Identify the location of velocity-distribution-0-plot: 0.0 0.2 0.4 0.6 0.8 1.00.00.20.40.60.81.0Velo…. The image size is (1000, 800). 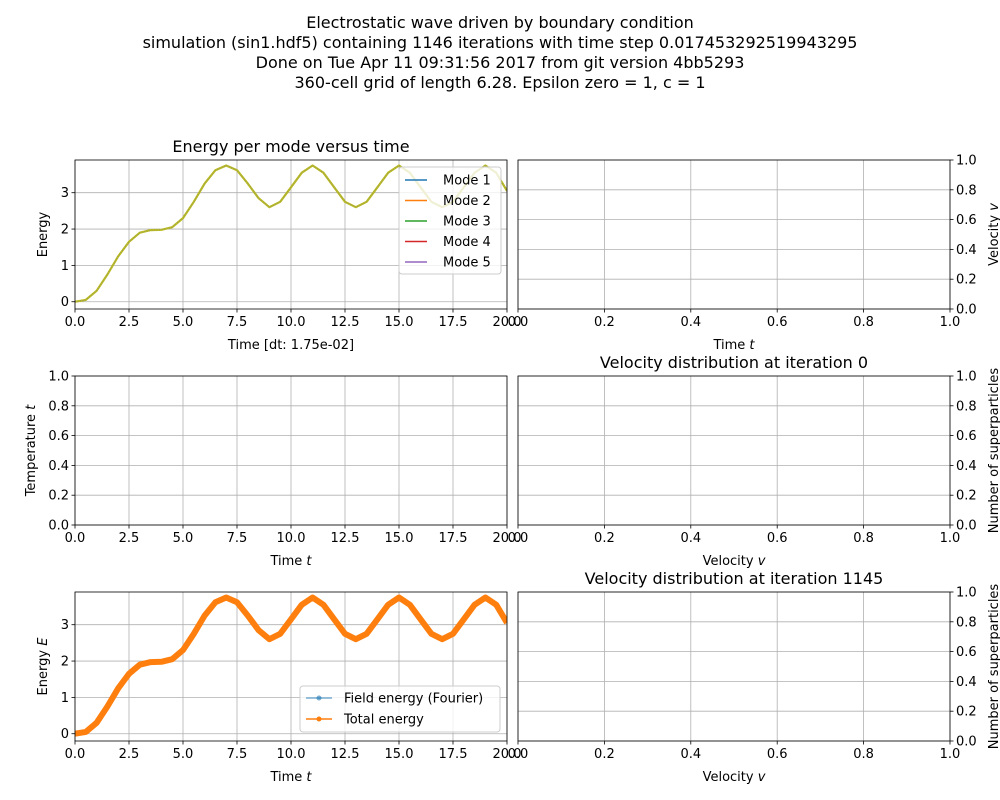
(754, 461).